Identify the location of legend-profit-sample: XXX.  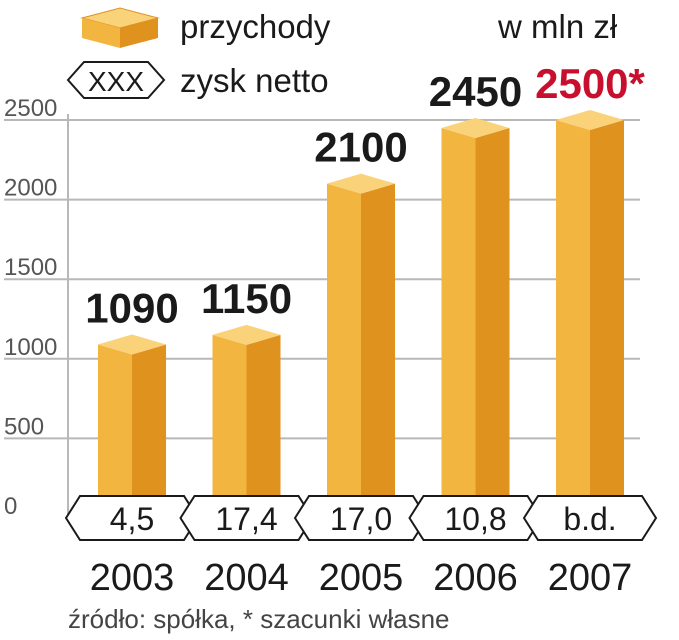
(116, 81).